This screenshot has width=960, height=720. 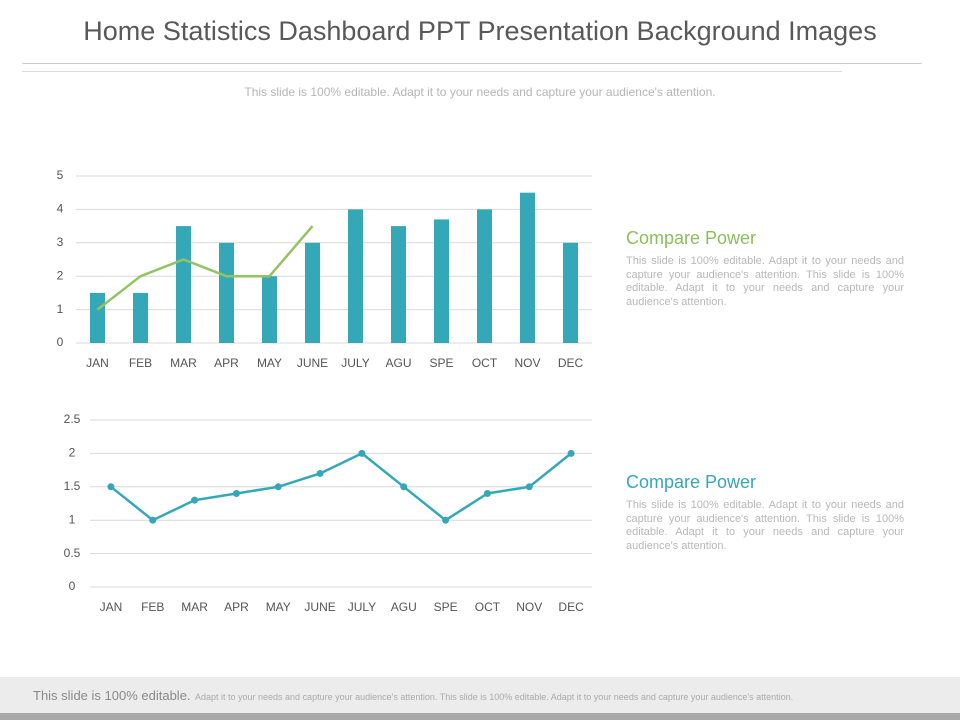 I want to click on footer, so click(x=480, y=695).